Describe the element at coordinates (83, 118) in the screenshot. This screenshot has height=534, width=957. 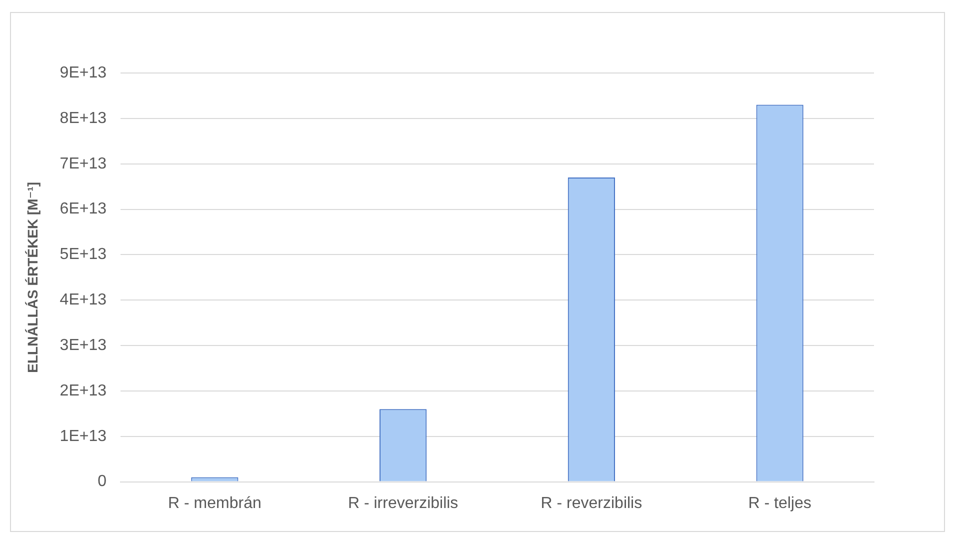
I see `y-tick-label: 8E+13` at that location.